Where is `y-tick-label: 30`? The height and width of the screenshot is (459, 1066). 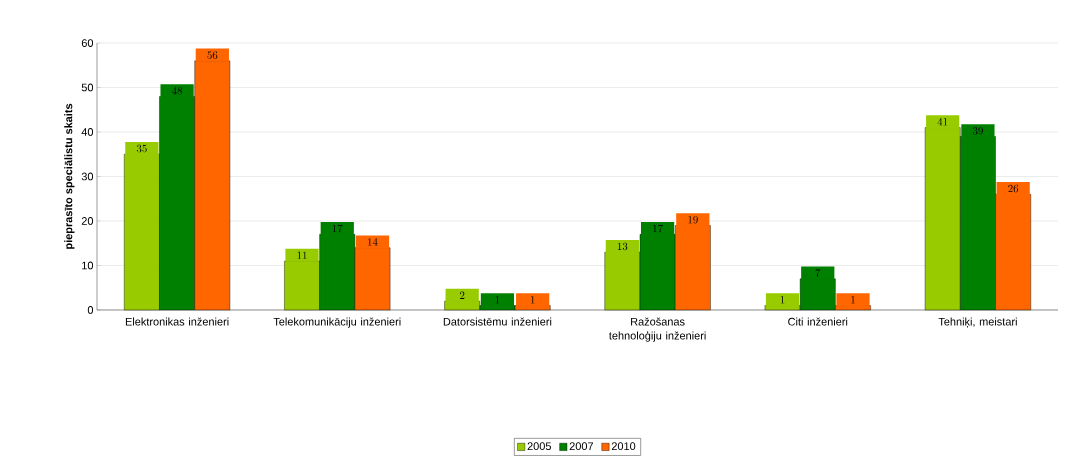 y-tick-label: 30 is located at coordinates (87, 176).